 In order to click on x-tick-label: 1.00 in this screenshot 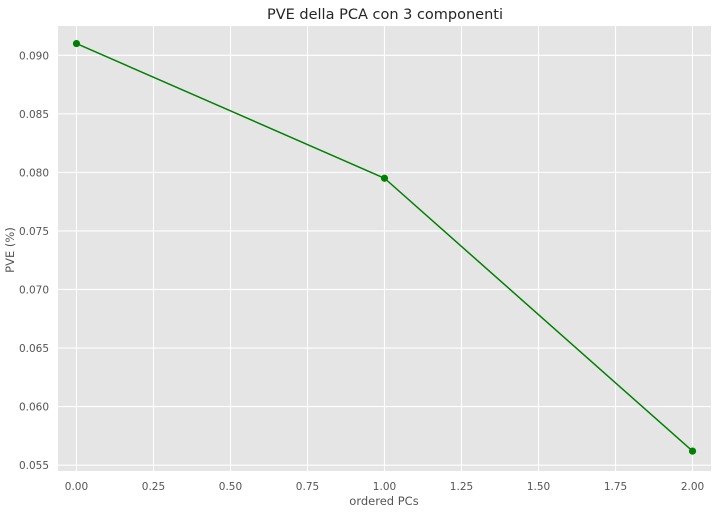, I will do `click(384, 487)`.